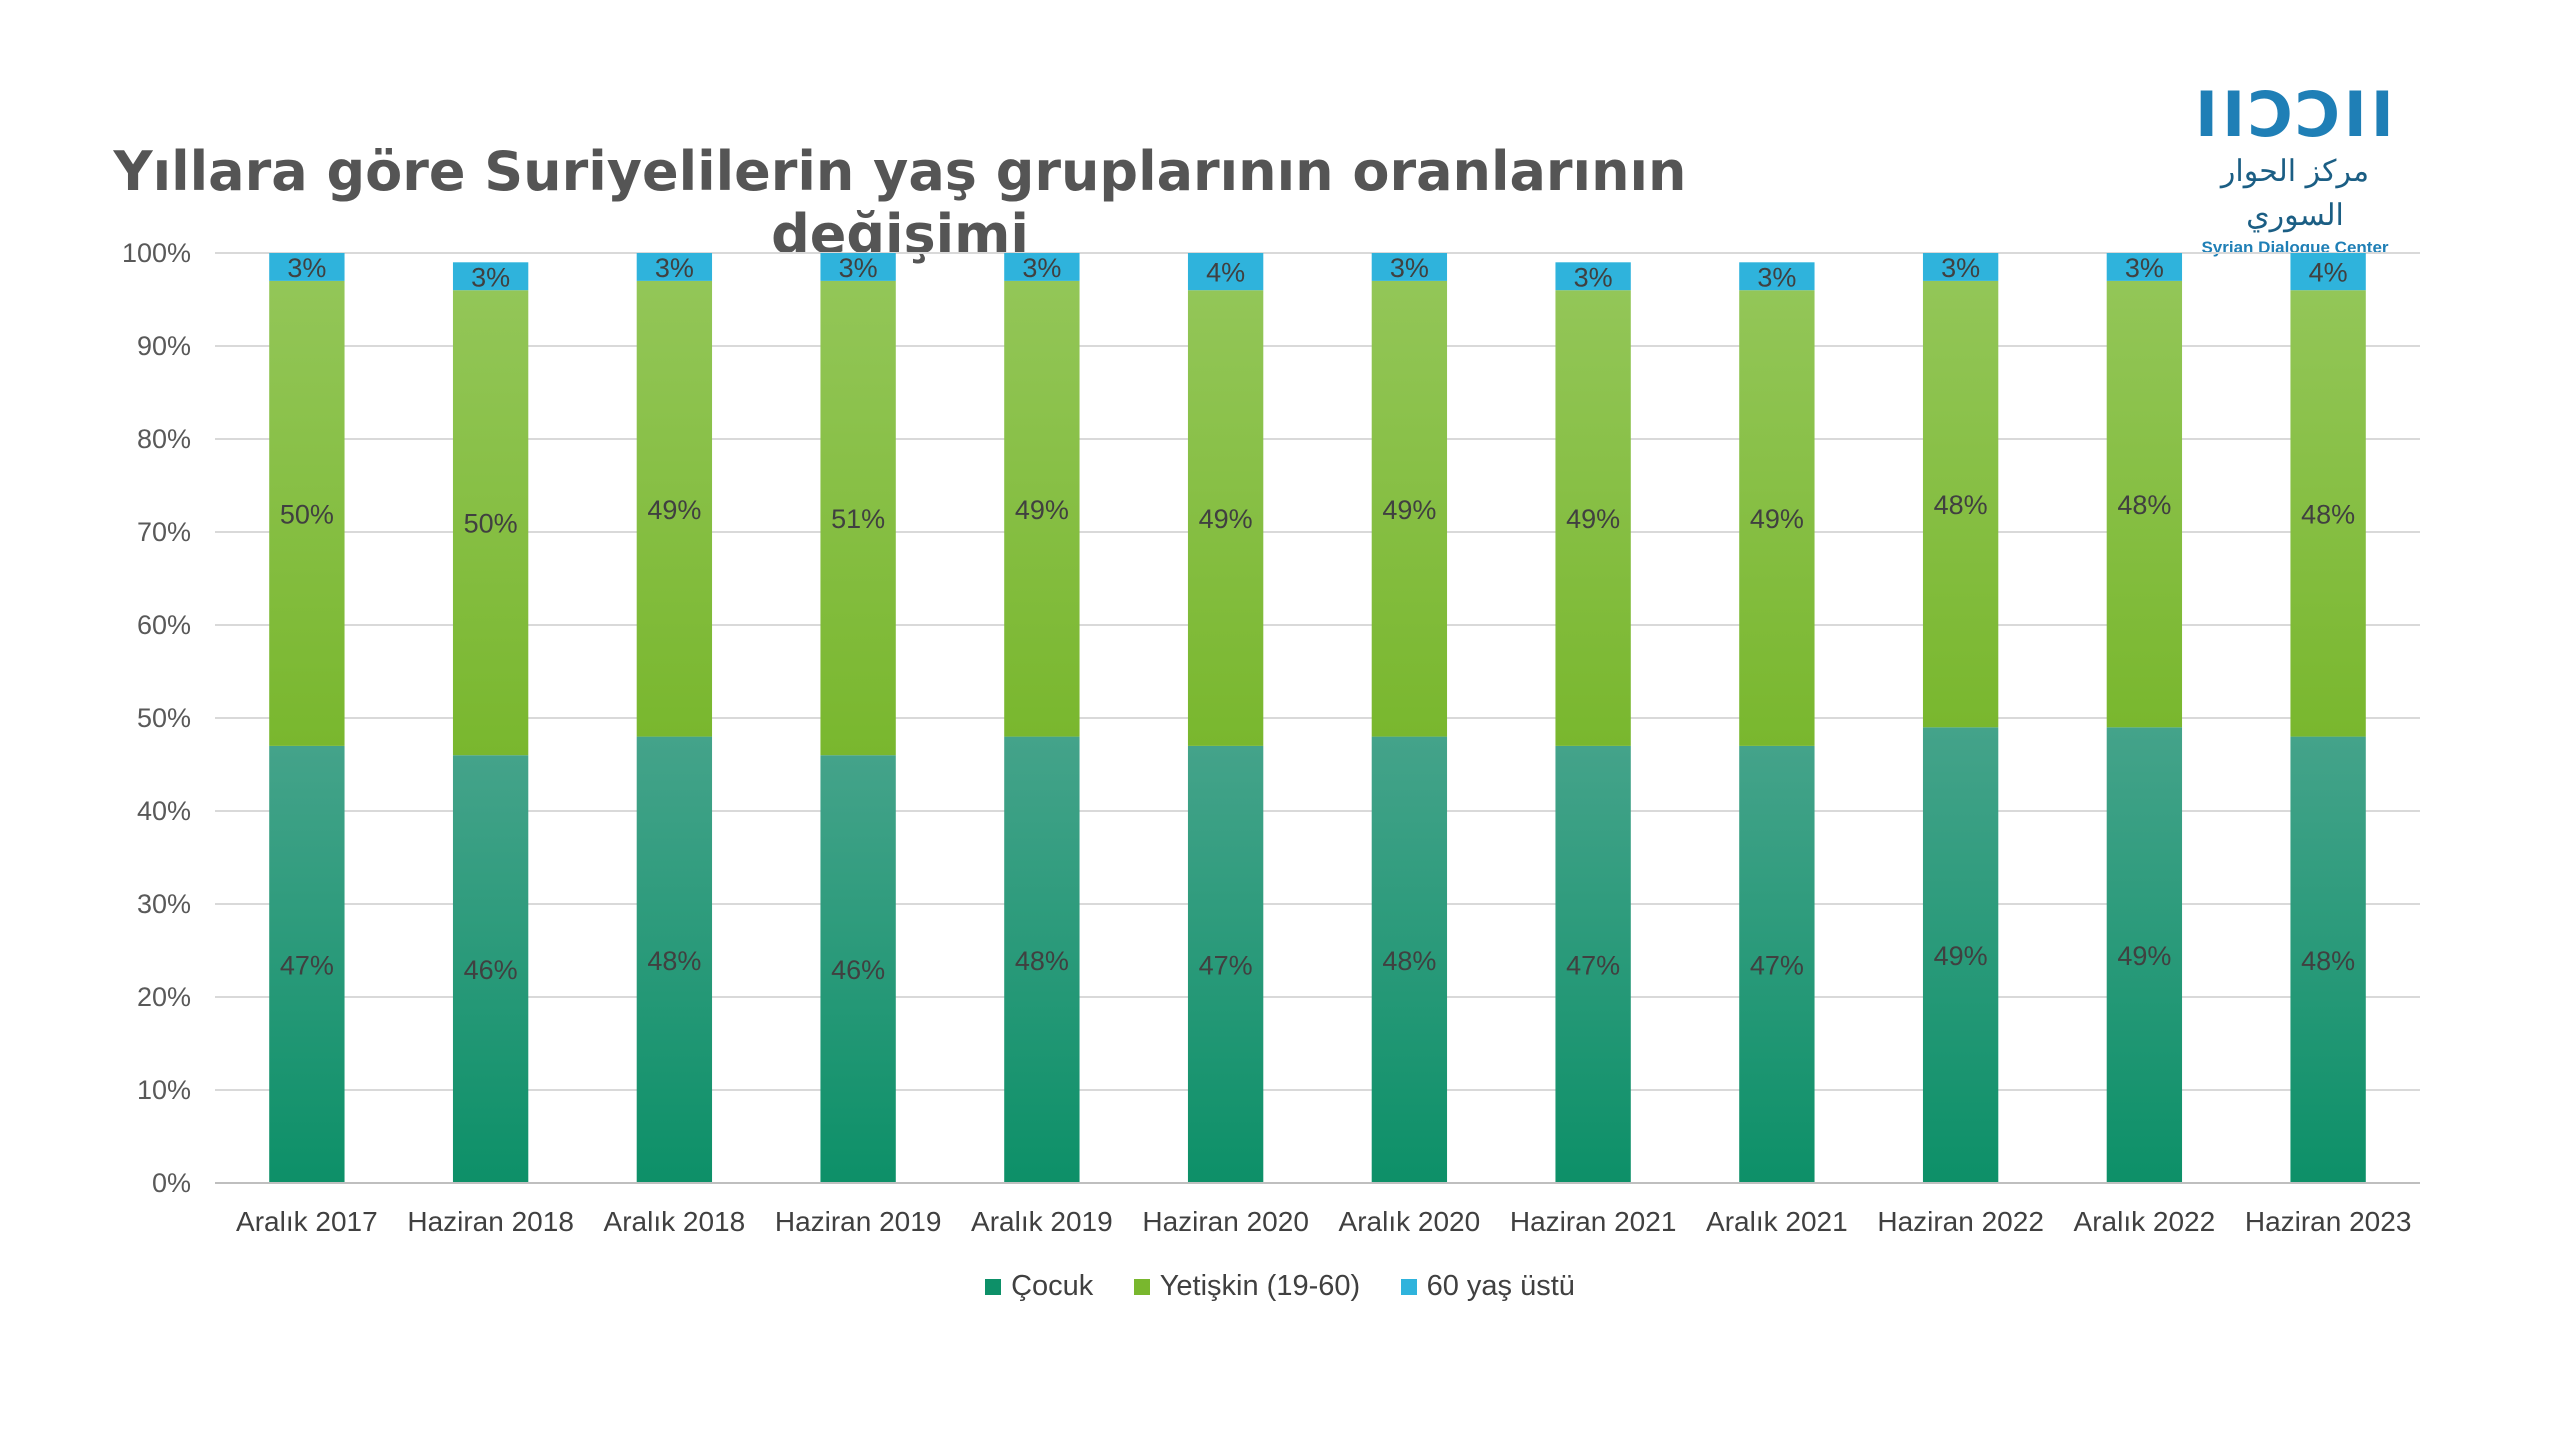  Describe the element at coordinates (675, 1221) in the screenshot. I see `x-category-label: Aralık 2018` at that location.